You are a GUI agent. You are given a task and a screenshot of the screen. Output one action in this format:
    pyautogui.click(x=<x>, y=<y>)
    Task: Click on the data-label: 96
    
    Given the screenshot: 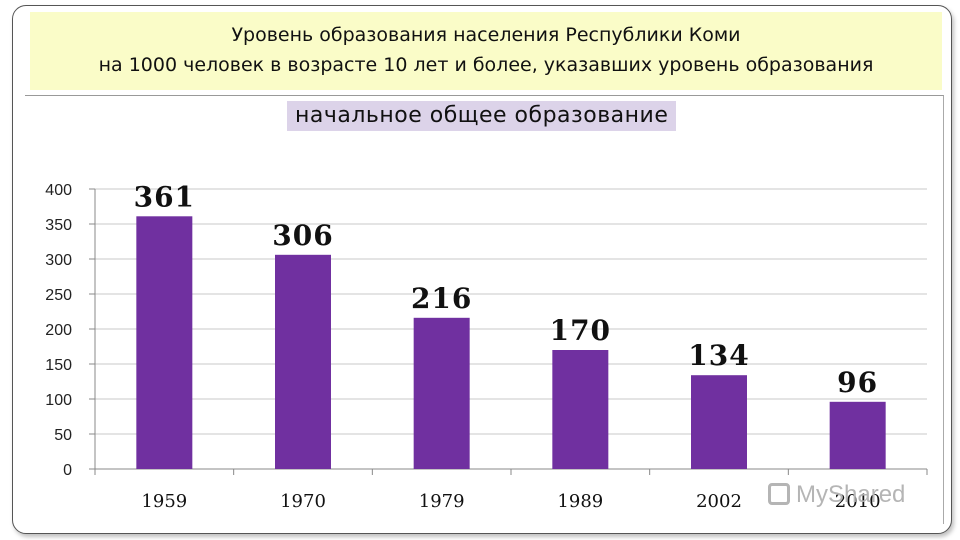 What is the action you would take?
    pyautogui.click(x=857, y=382)
    